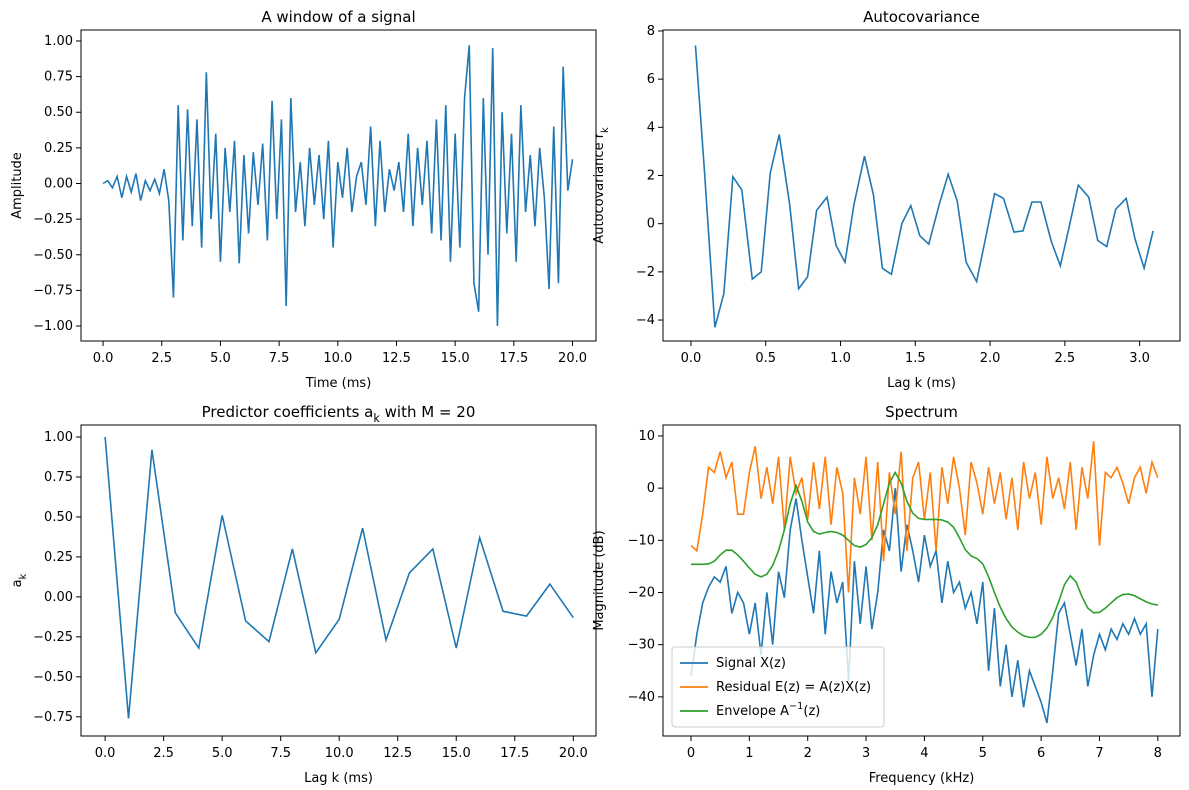 The image size is (1189, 790). I want to click on legend-box, so click(778, 687).